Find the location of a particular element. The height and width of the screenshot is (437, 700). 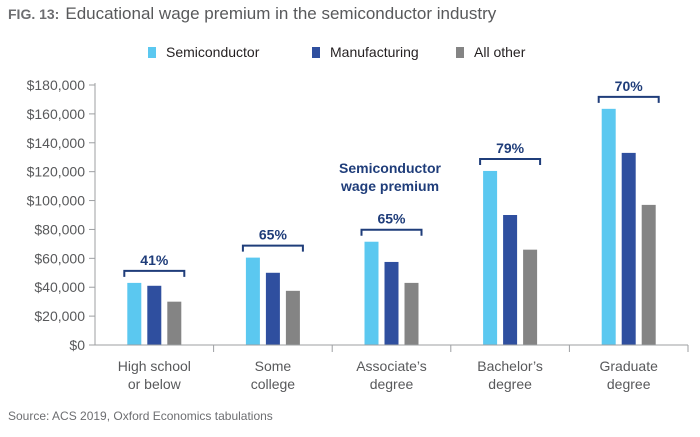

y-tick-label: $0 is located at coordinates (77, 345).